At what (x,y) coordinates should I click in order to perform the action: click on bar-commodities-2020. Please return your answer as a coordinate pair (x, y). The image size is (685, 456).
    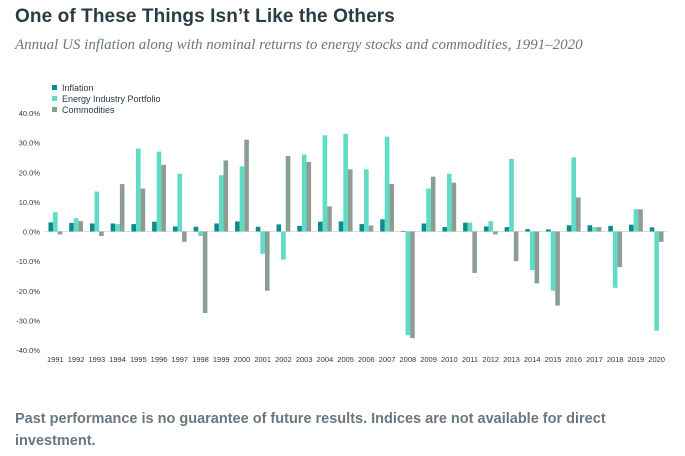
    Looking at the image, I should click on (661, 236).